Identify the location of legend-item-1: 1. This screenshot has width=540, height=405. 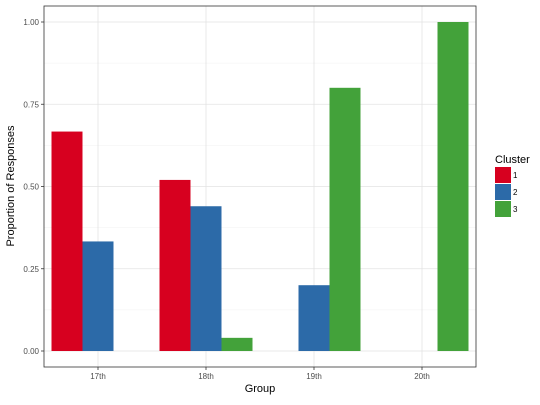
(506, 175).